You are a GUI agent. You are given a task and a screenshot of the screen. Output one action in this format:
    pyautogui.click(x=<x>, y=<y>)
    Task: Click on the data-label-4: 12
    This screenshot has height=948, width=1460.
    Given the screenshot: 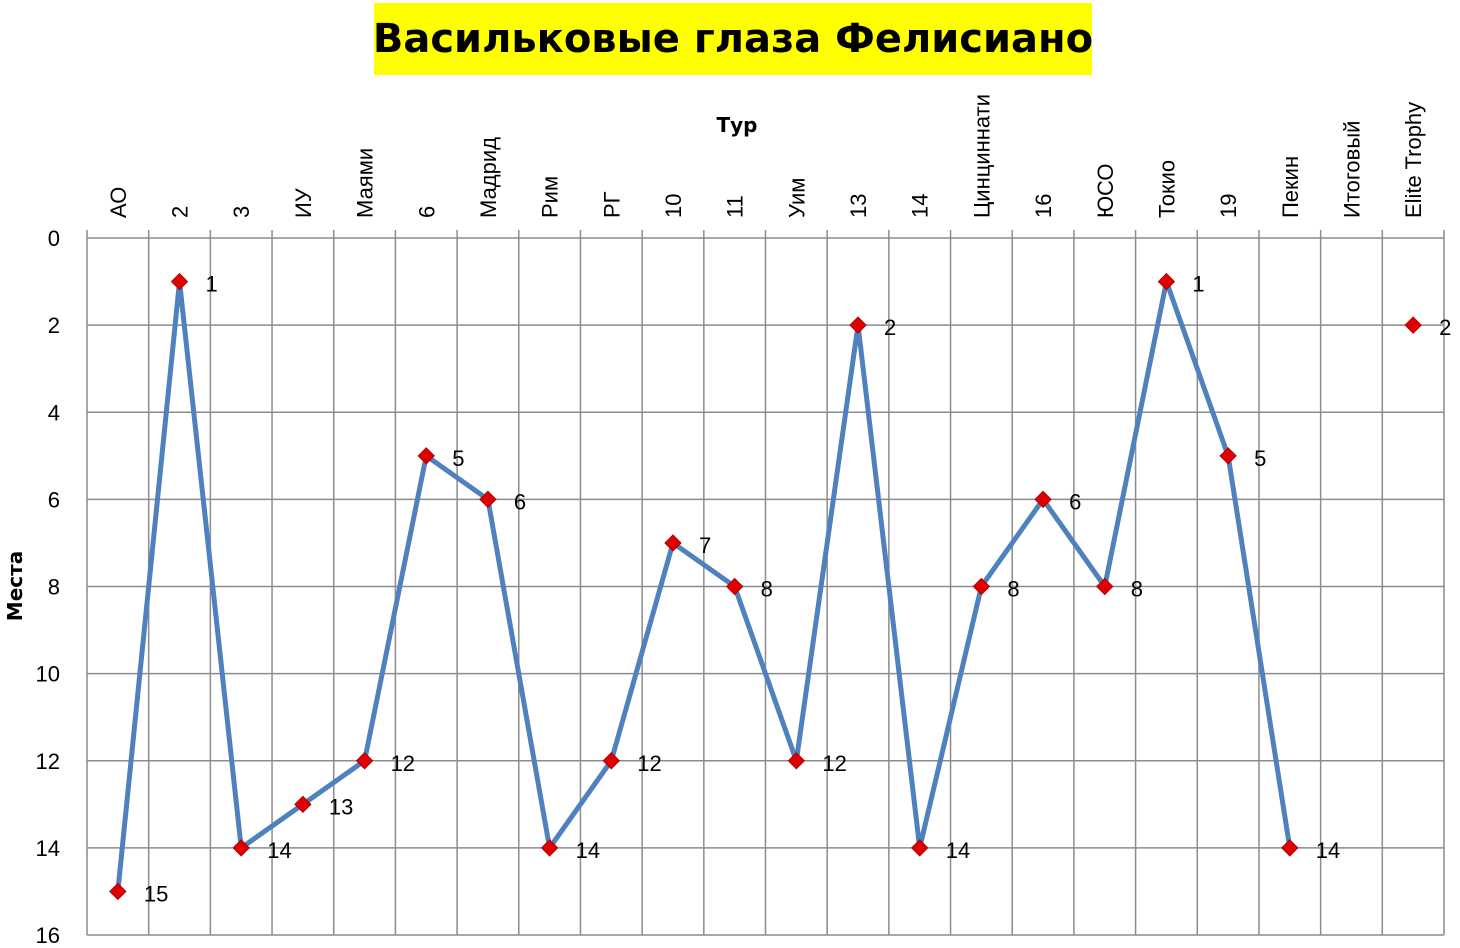 What is the action you would take?
    pyautogui.click(x=403, y=763)
    